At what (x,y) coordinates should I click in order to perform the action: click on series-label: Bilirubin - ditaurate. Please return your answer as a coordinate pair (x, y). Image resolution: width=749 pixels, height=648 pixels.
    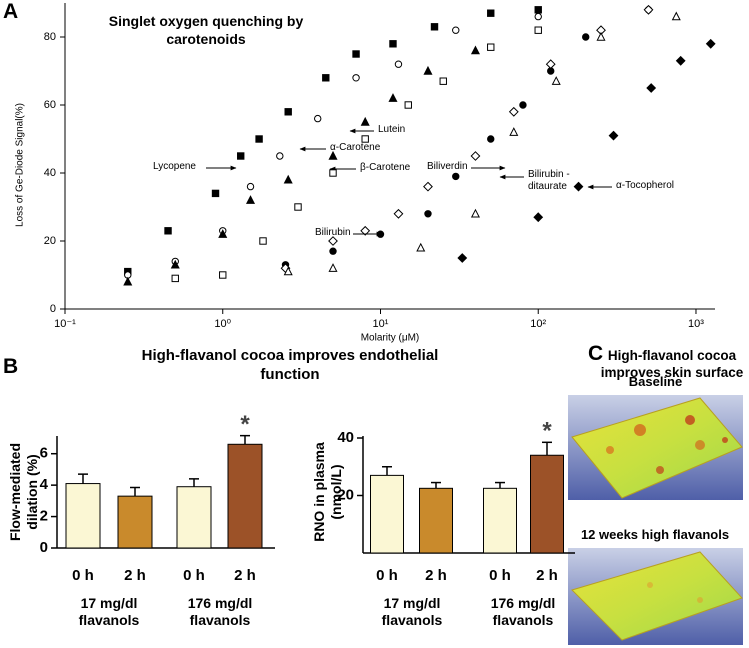
    Looking at the image, I should click on (549, 180).